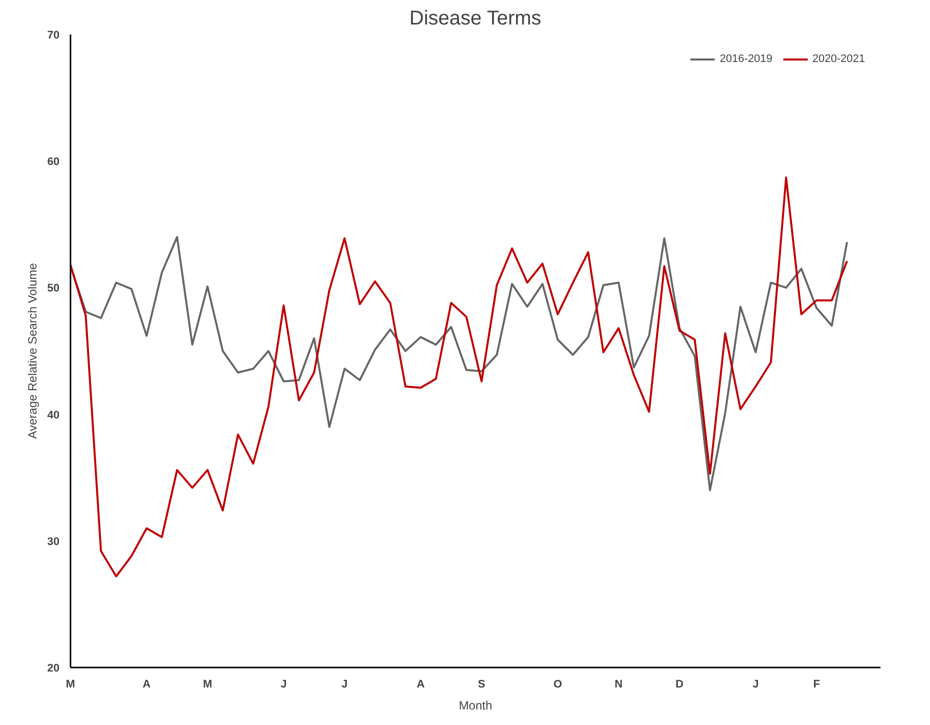 Image resolution: width=930 pixels, height=725 pixels. Describe the element at coordinates (746, 59) in the screenshot. I see `legend-label: 2016-2019` at that location.